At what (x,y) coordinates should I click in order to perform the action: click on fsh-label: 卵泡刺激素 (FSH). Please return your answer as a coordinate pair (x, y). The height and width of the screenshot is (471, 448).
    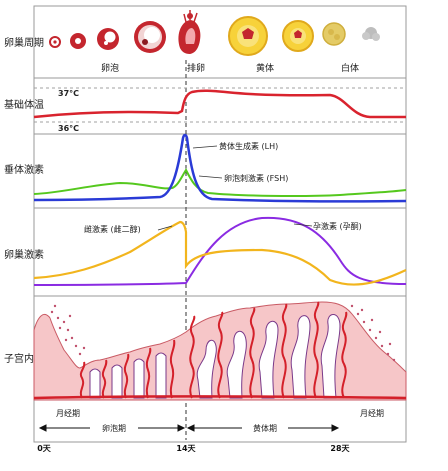
    Looking at the image, I should click on (256, 178).